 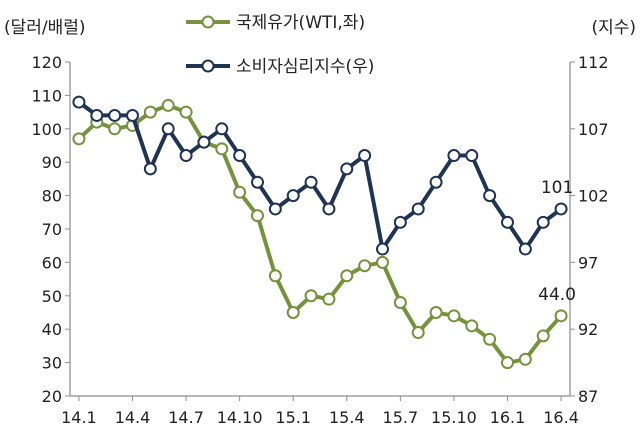 What do you see at coordinates (52, 196) in the screenshot?
I see `left-tick-label: 80` at bounding box center [52, 196].